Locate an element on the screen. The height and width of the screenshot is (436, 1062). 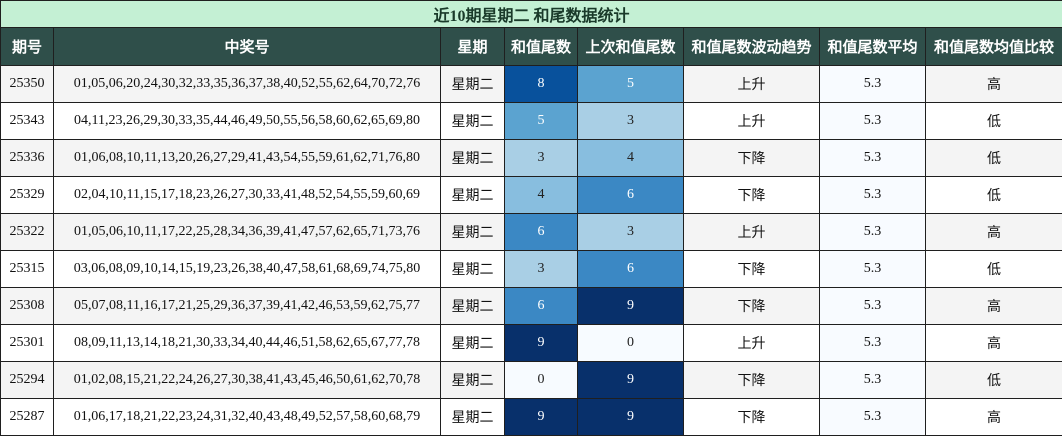
cell-issue: 25322 is located at coordinates (27, 232).